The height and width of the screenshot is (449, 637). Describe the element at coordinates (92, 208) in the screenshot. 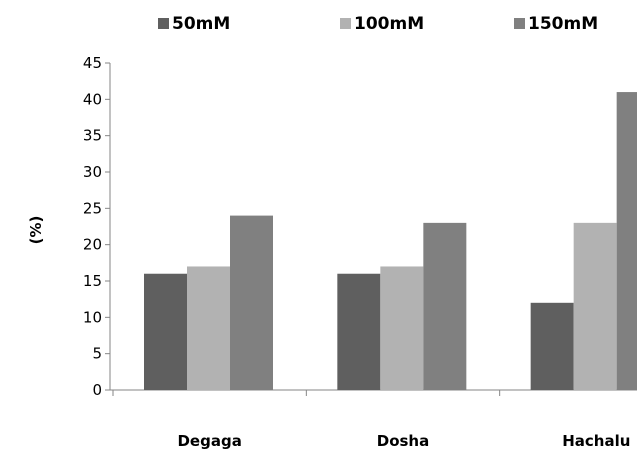

I see `y-tick-label: 25` at that location.